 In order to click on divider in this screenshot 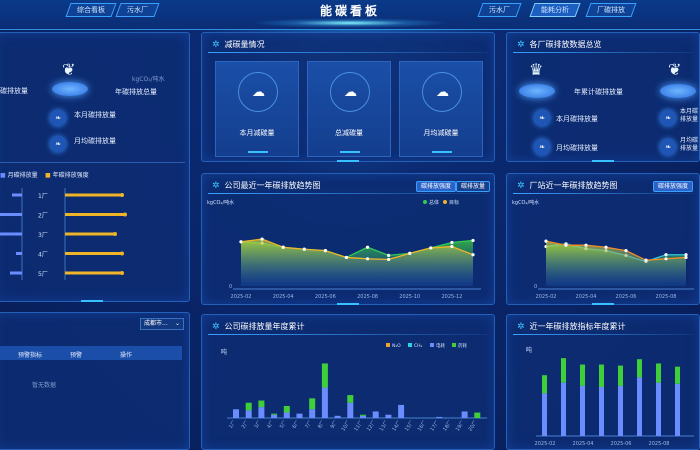, I will do `click(92, 162)`.